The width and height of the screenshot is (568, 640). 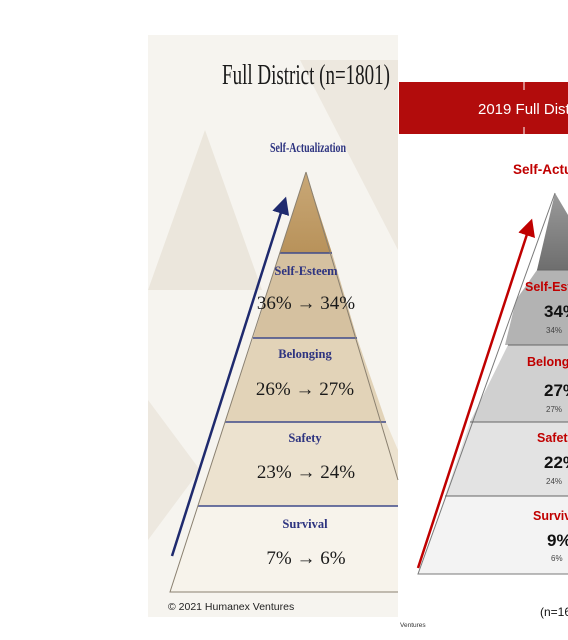 What do you see at coordinates (552, 231) in the screenshot?
I see `right-tier-apex` at bounding box center [552, 231].